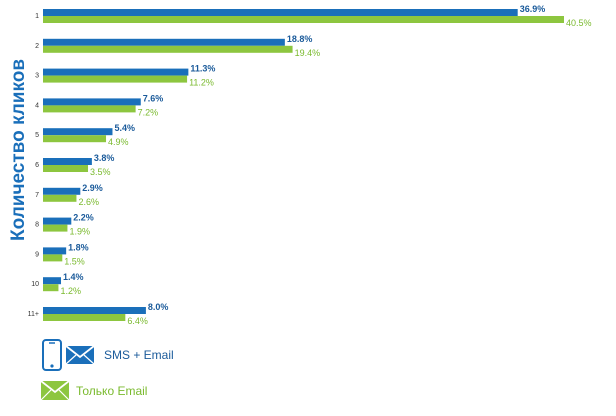  I want to click on legend-icons-sms-email, so click(68, 355).